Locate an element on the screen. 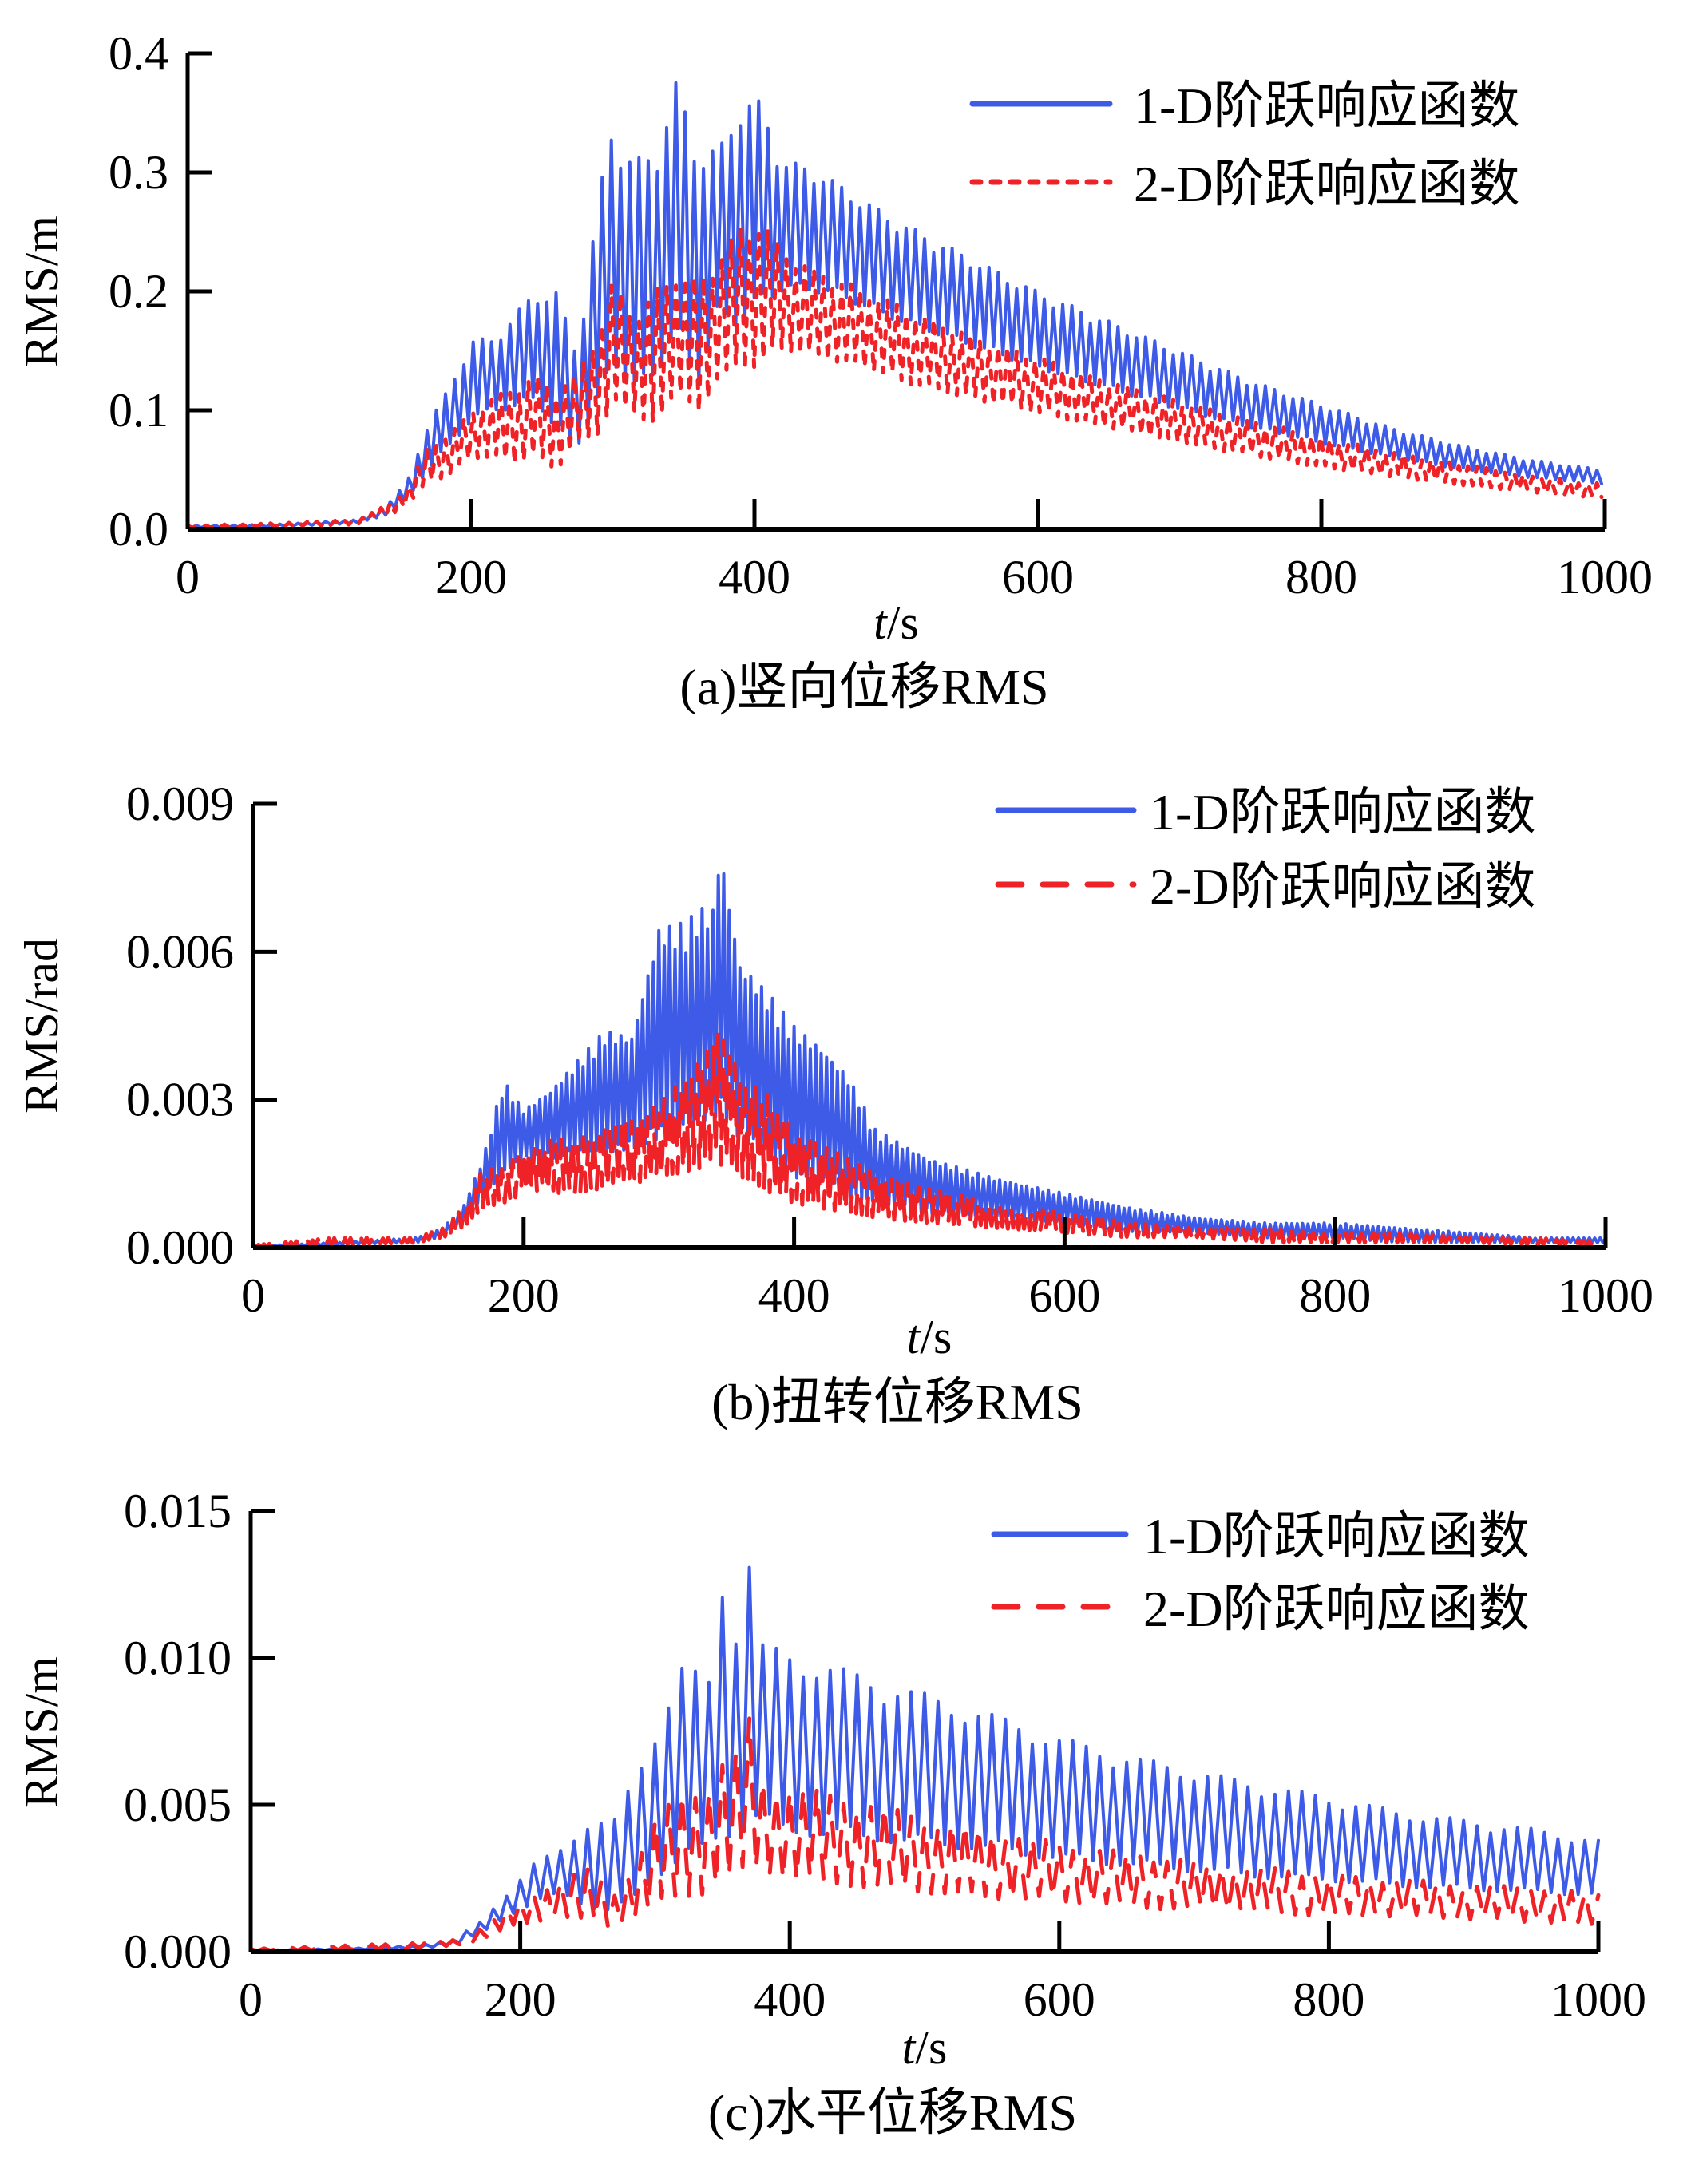 The height and width of the screenshot is (2184, 1691). y-axis-label: RMS/rad is located at coordinates (41, 1026).